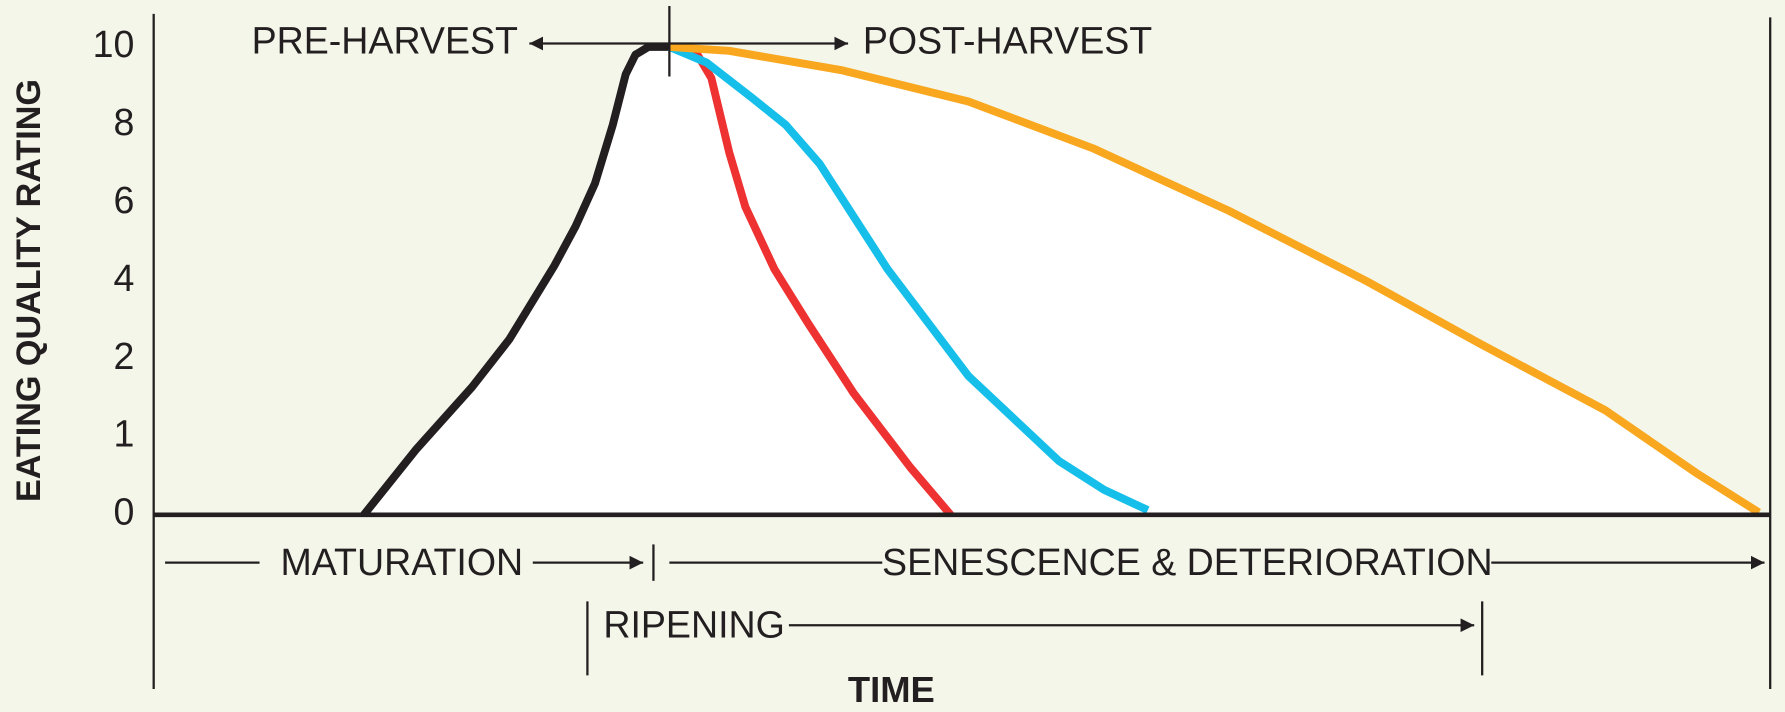  What do you see at coordinates (402, 562) in the screenshot?
I see `annotation: MATURATION` at bounding box center [402, 562].